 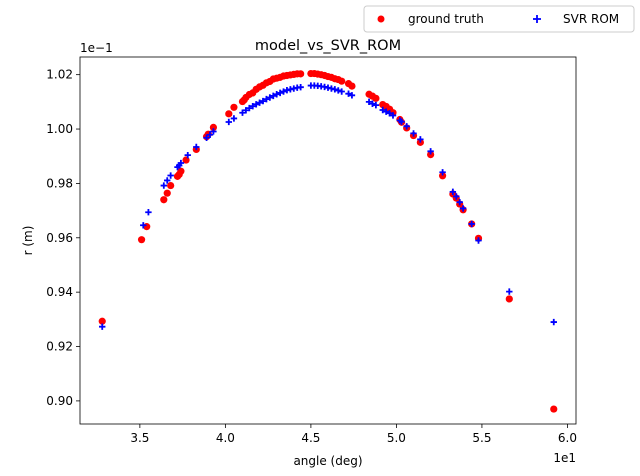 I want to click on y-tick-label: 0.96, so click(x=59, y=238).